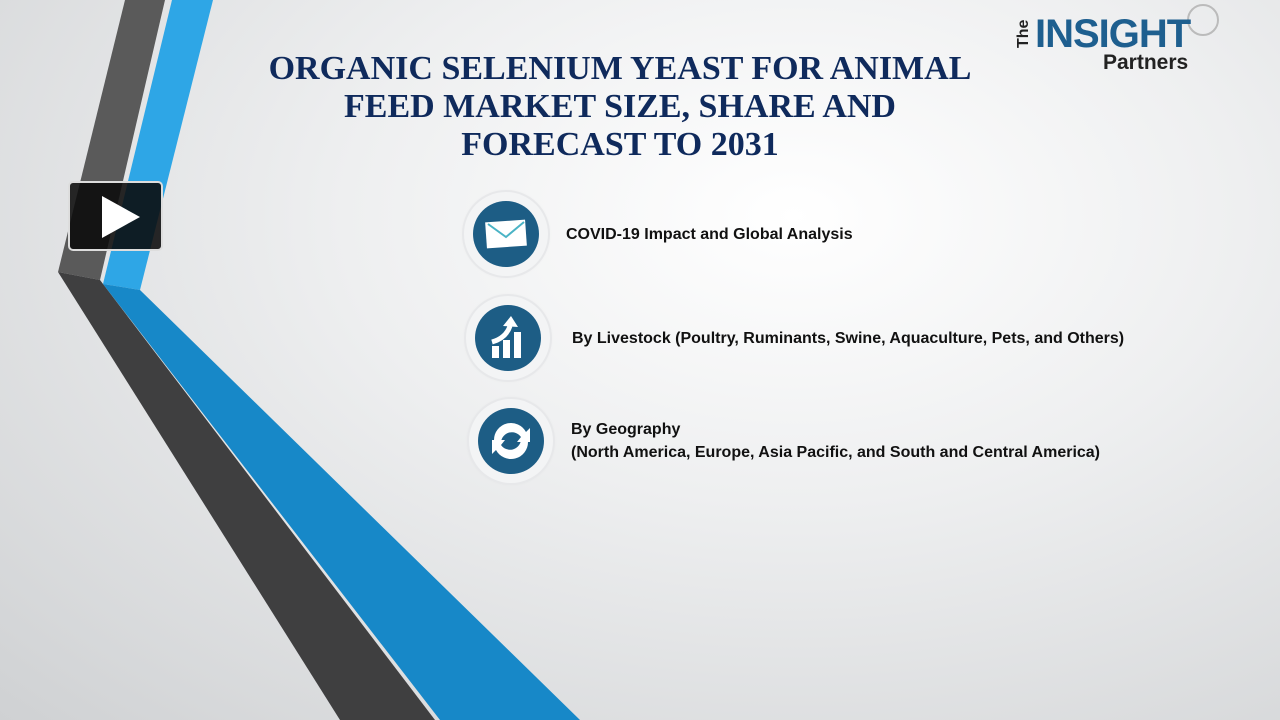 This screenshot has width=1280, height=720. Describe the element at coordinates (1203, 20) in the screenshot. I see `magnifier-ring-icon` at that location.